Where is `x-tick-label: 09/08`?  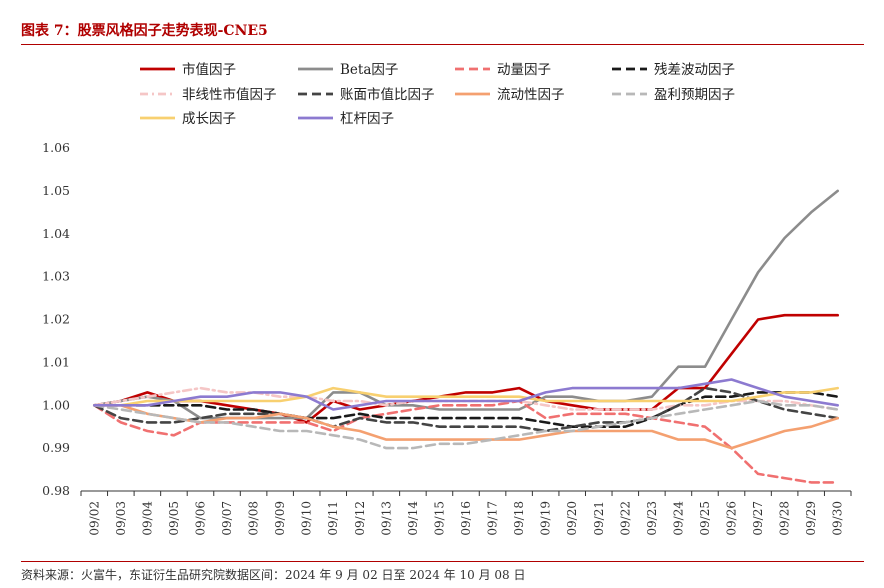 x-tick-label: 09/08 is located at coordinates (254, 518).